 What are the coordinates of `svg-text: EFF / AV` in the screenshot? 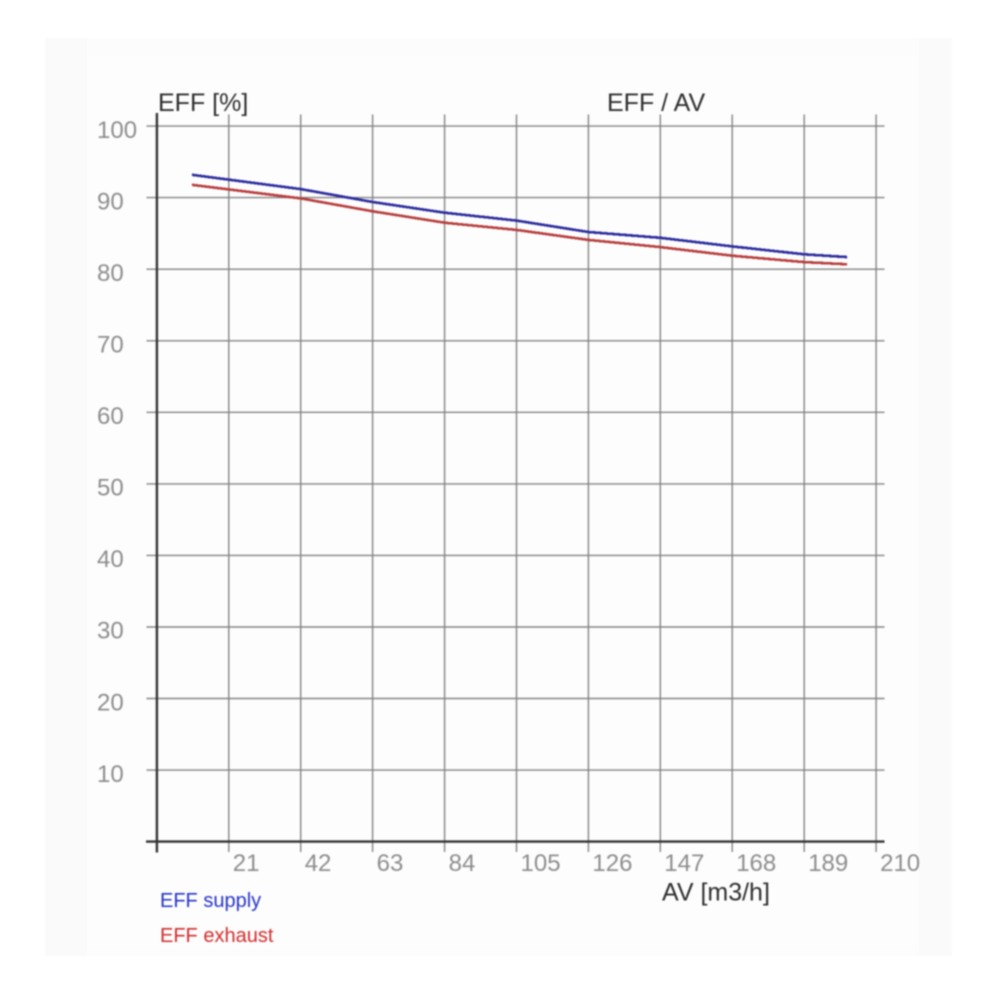 It's located at (656, 103).